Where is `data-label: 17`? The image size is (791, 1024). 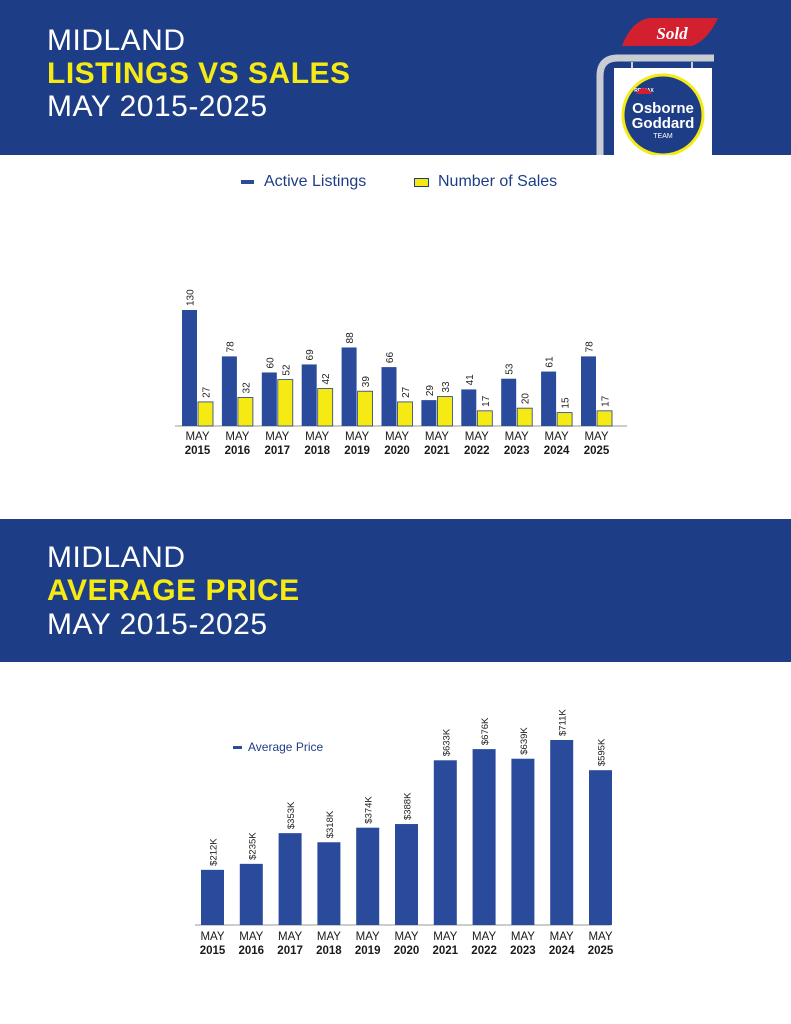 data-label: 17 is located at coordinates (606, 401).